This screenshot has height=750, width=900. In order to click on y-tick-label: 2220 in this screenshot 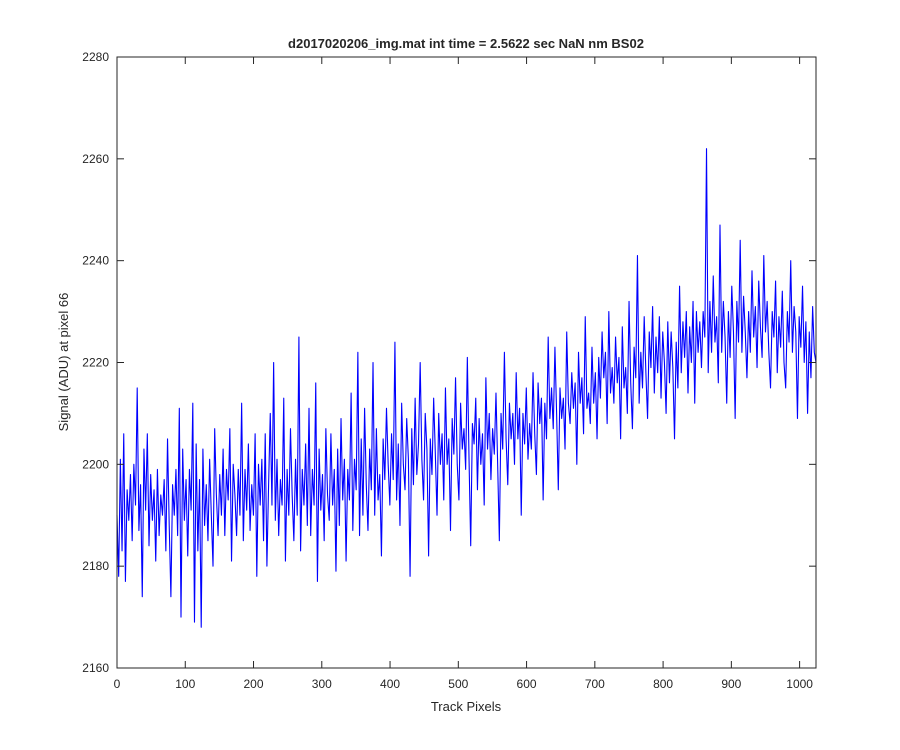, I will do `click(95, 363)`.